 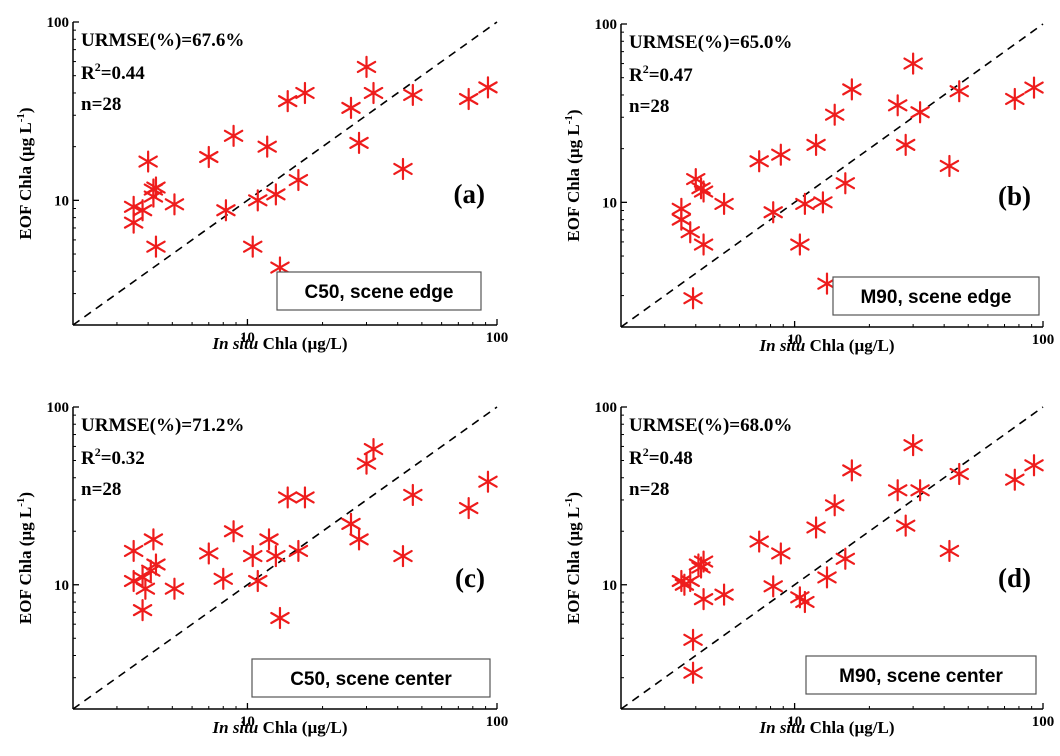 What do you see at coordinates (469, 194) in the screenshot?
I see `panel-tag: (a)` at bounding box center [469, 194].